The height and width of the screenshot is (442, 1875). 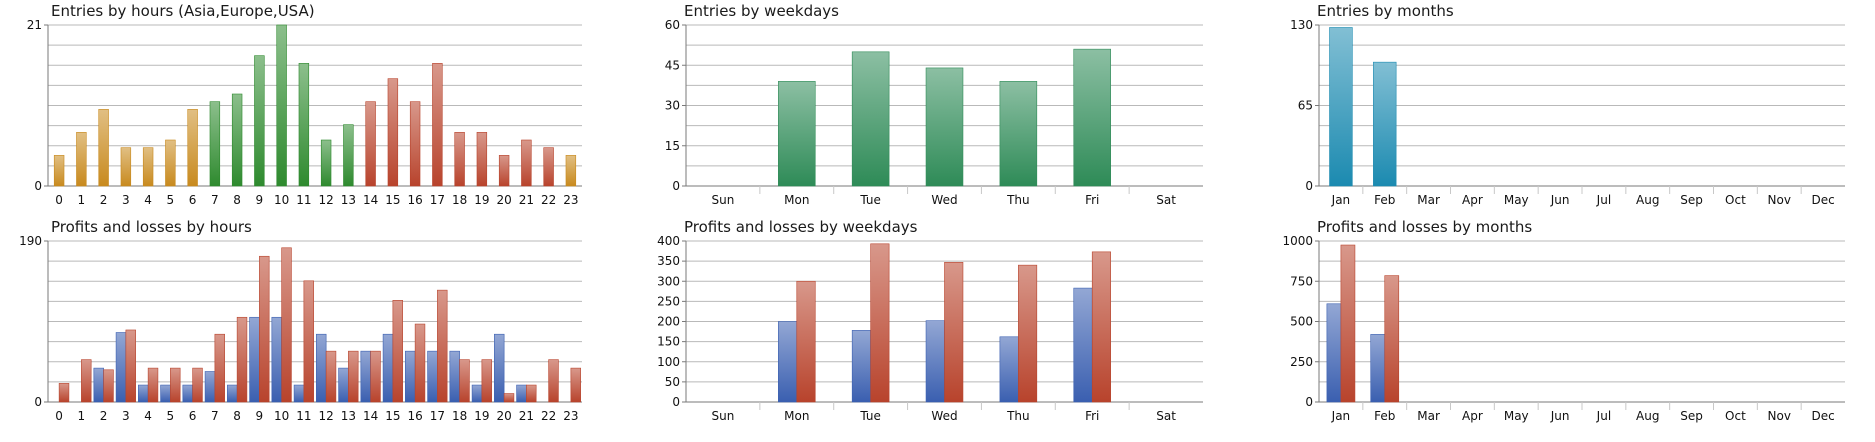 What do you see at coordinates (1301, 281) in the screenshot?
I see `y-tick-label: 750` at bounding box center [1301, 281].